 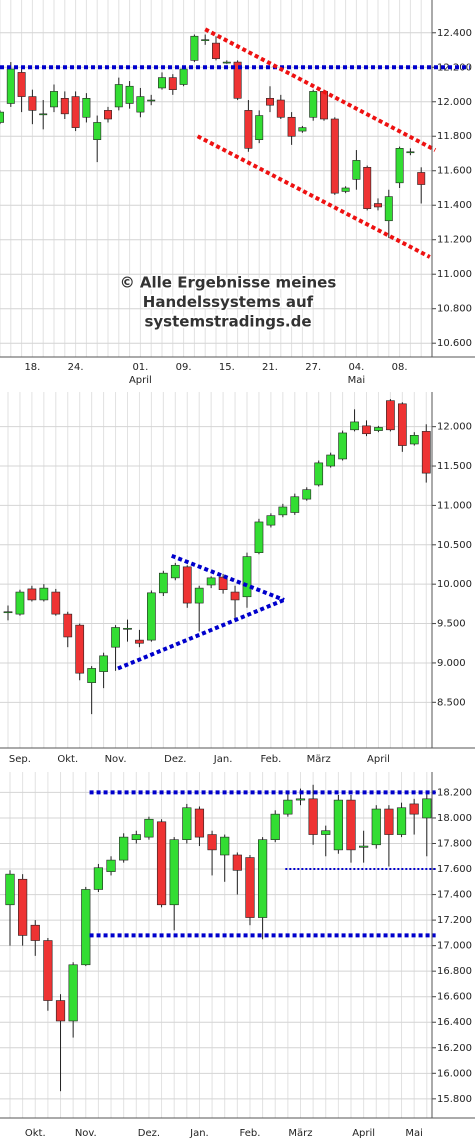 What do you see at coordinates (184, 367) in the screenshot?
I see `x-tick-label: 09.` at bounding box center [184, 367].